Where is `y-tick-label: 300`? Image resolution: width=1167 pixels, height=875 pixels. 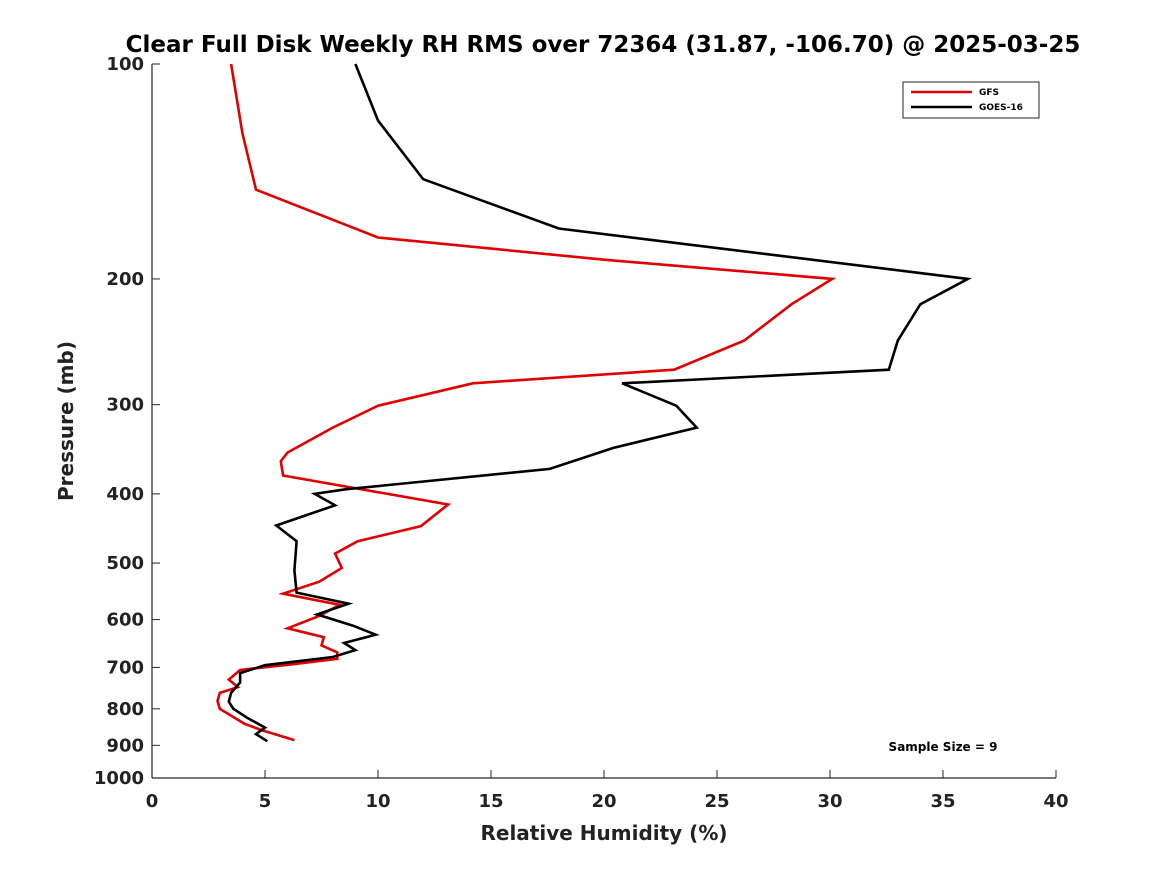 y-tick-label: 300 is located at coordinates (125, 405).